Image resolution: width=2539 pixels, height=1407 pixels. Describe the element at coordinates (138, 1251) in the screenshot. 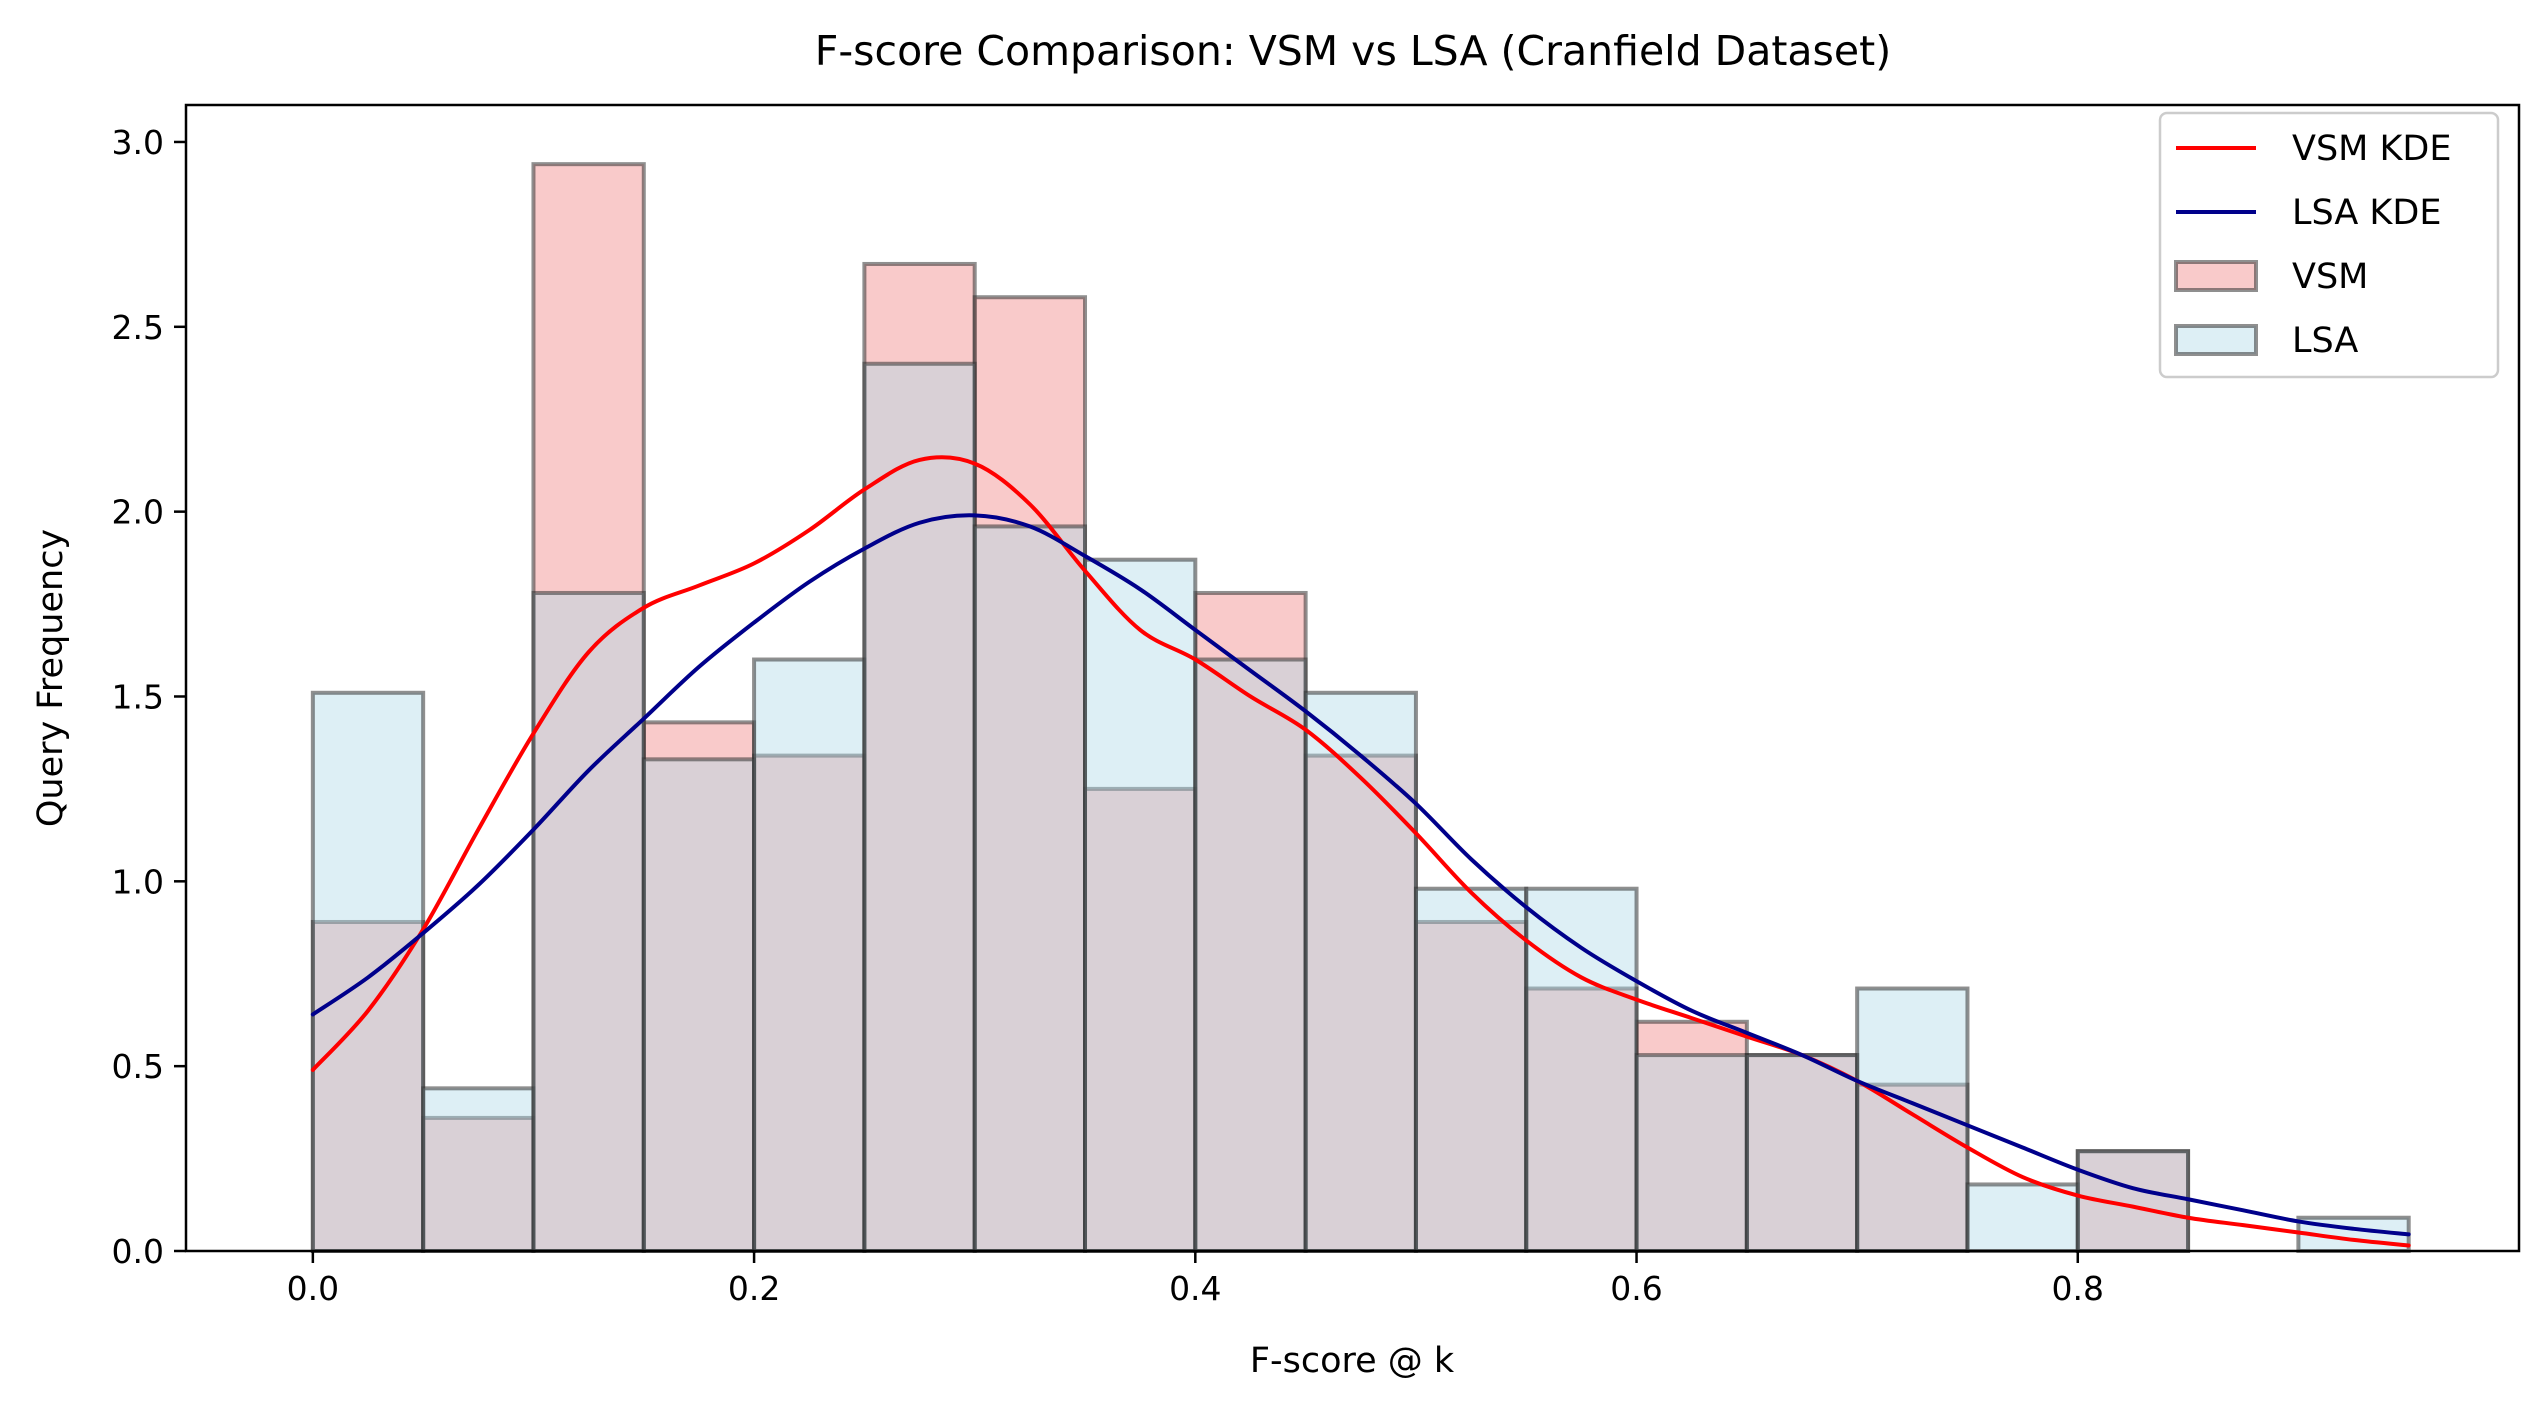

I see `y-tick-label: 0.0` at that location.